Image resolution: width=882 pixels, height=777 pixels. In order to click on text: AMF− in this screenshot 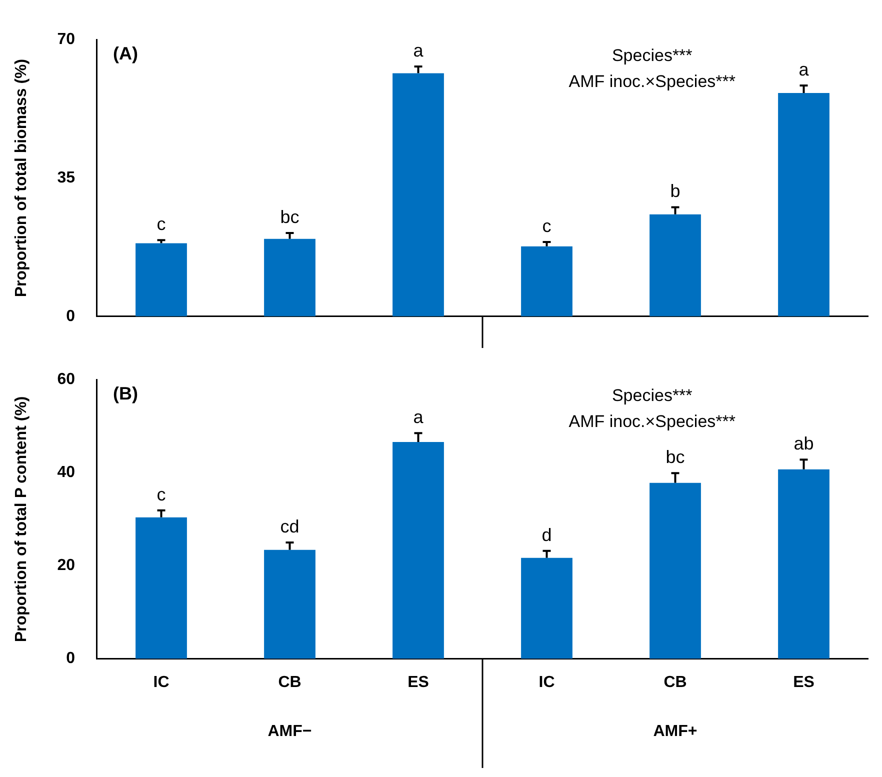, I will do `click(290, 731)`.